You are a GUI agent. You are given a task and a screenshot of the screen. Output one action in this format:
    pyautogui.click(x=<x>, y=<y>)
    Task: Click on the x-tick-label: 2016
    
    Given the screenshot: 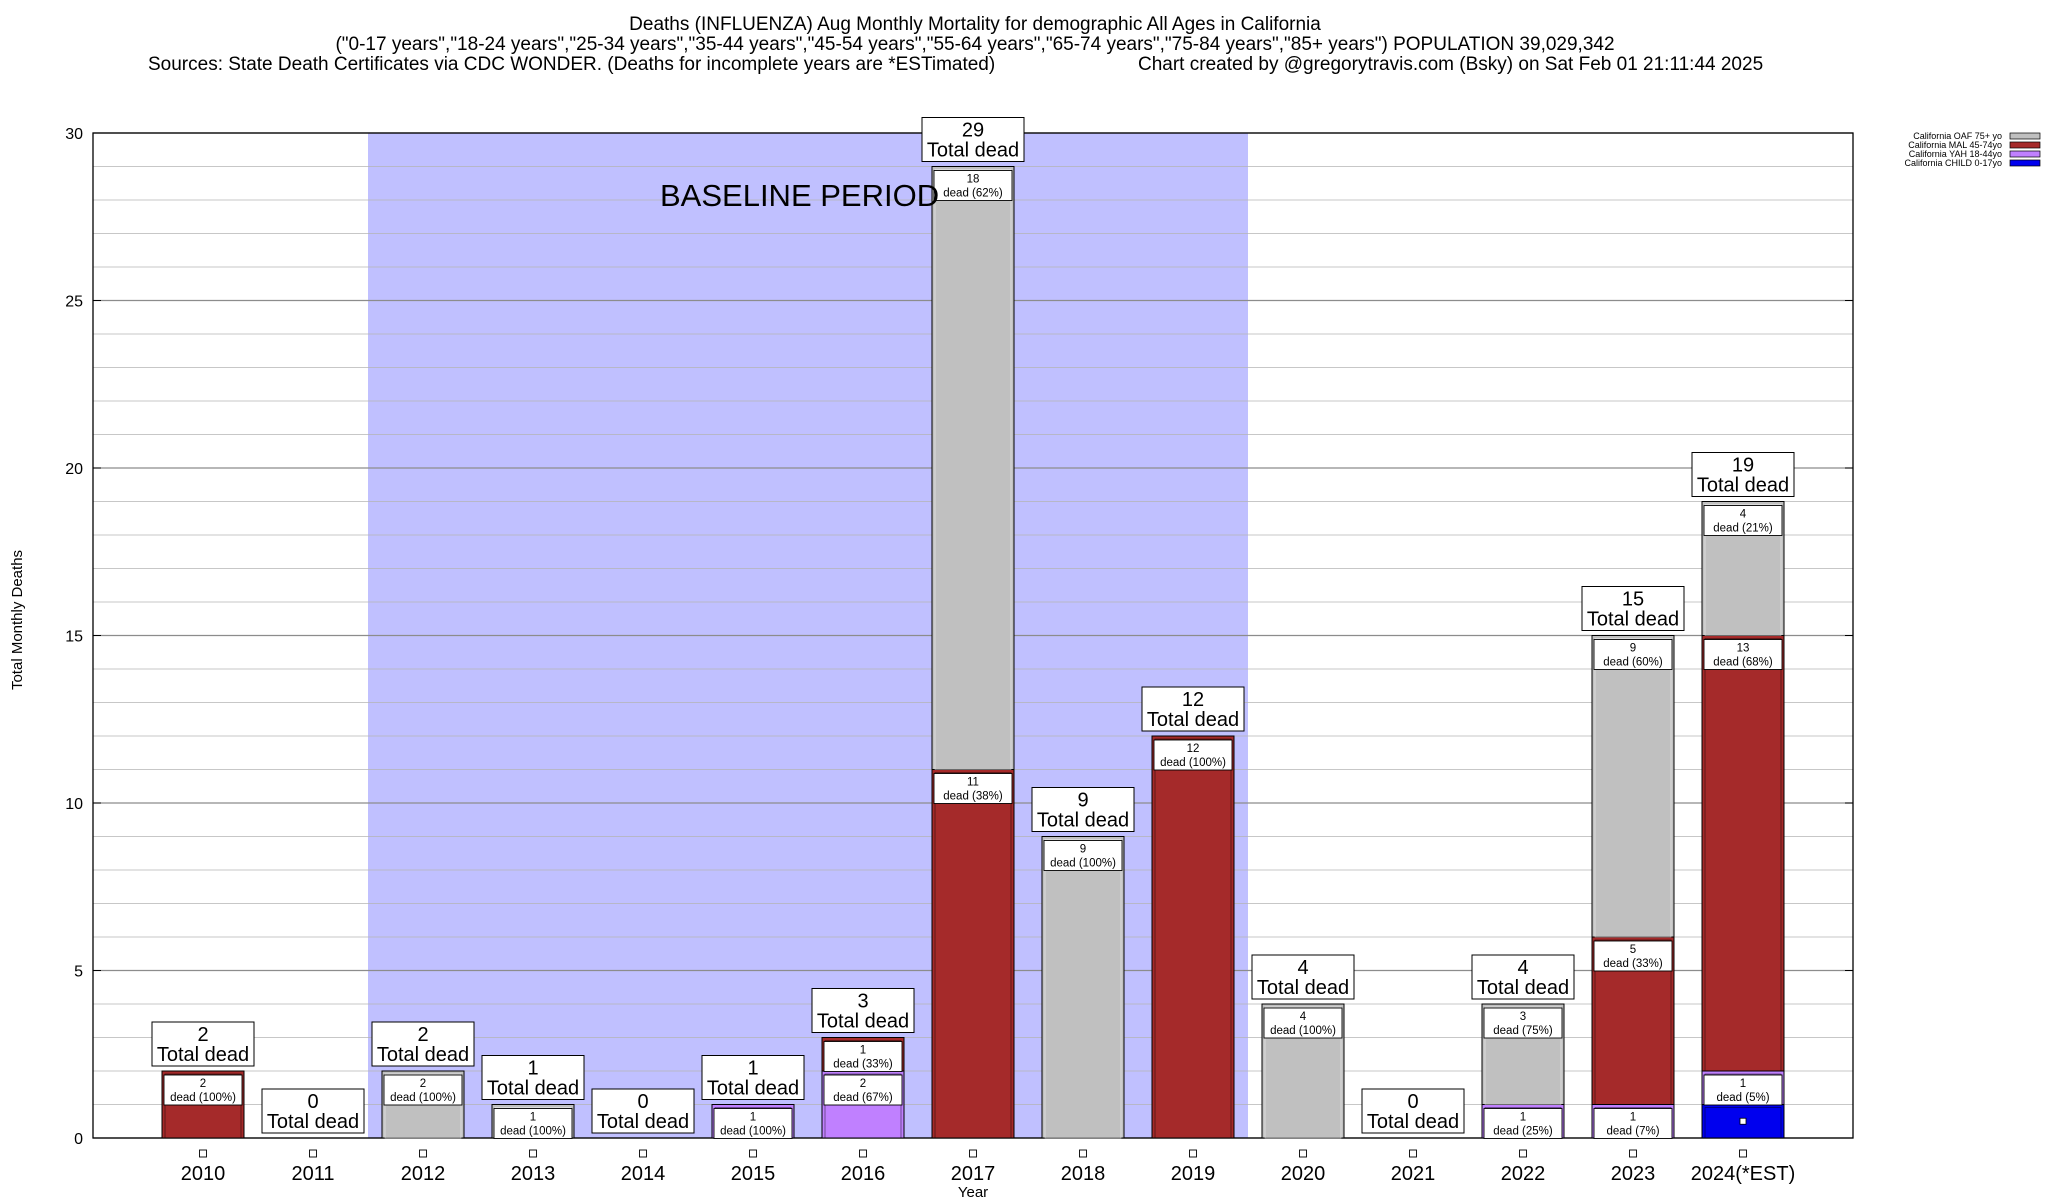 What is the action you would take?
    pyautogui.click(x=863, y=1174)
    